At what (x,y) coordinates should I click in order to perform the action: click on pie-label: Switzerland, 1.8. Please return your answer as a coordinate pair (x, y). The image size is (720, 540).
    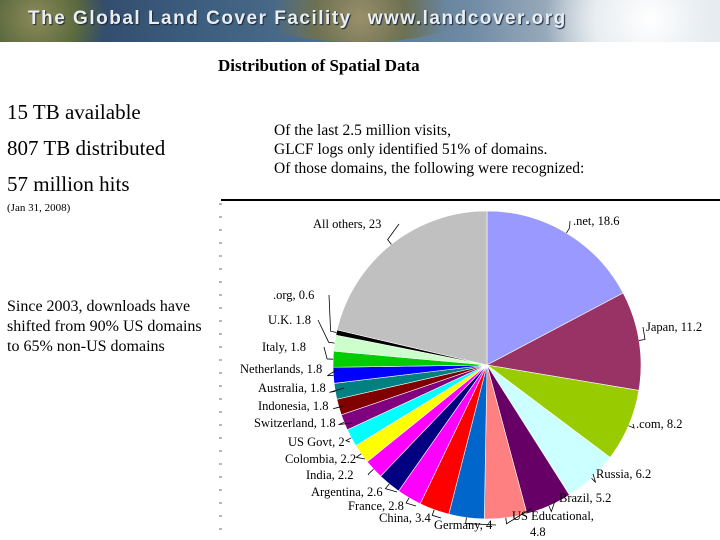
    Looking at the image, I should click on (295, 423).